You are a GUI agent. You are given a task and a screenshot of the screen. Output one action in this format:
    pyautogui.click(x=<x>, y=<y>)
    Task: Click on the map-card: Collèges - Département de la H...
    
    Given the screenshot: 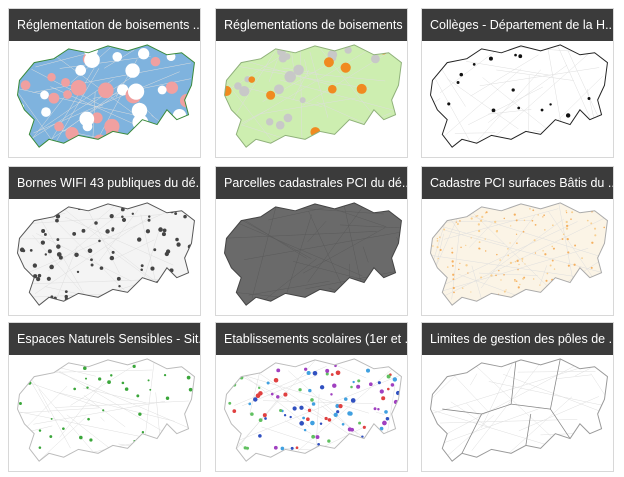 What is the action you would take?
    pyautogui.click(x=517, y=83)
    